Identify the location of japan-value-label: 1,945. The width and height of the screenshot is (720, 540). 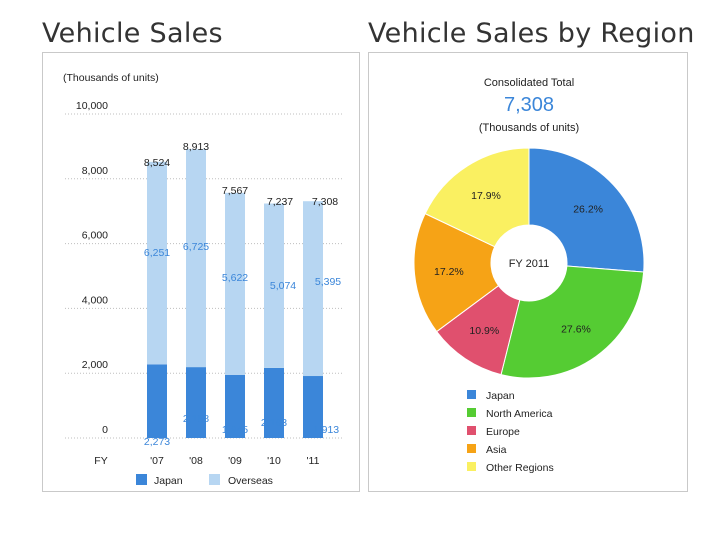
(235, 430).